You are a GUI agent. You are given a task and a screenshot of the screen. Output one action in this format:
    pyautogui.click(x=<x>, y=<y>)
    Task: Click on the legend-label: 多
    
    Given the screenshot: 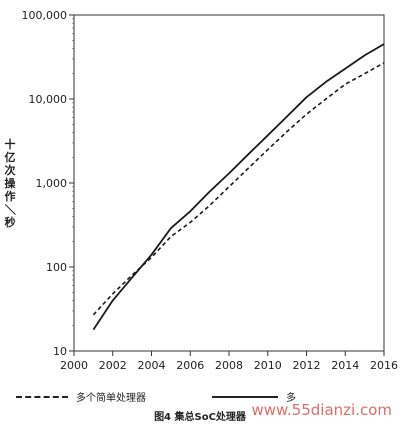 What is the action you would take?
    pyautogui.click(x=291, y=398)
    